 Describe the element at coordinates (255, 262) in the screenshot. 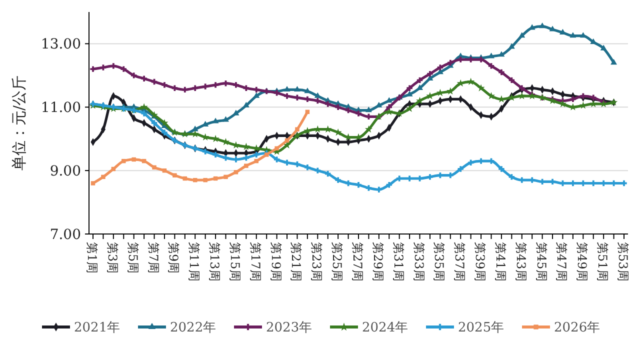

I see `x-tick-label: 第17周` at that location.